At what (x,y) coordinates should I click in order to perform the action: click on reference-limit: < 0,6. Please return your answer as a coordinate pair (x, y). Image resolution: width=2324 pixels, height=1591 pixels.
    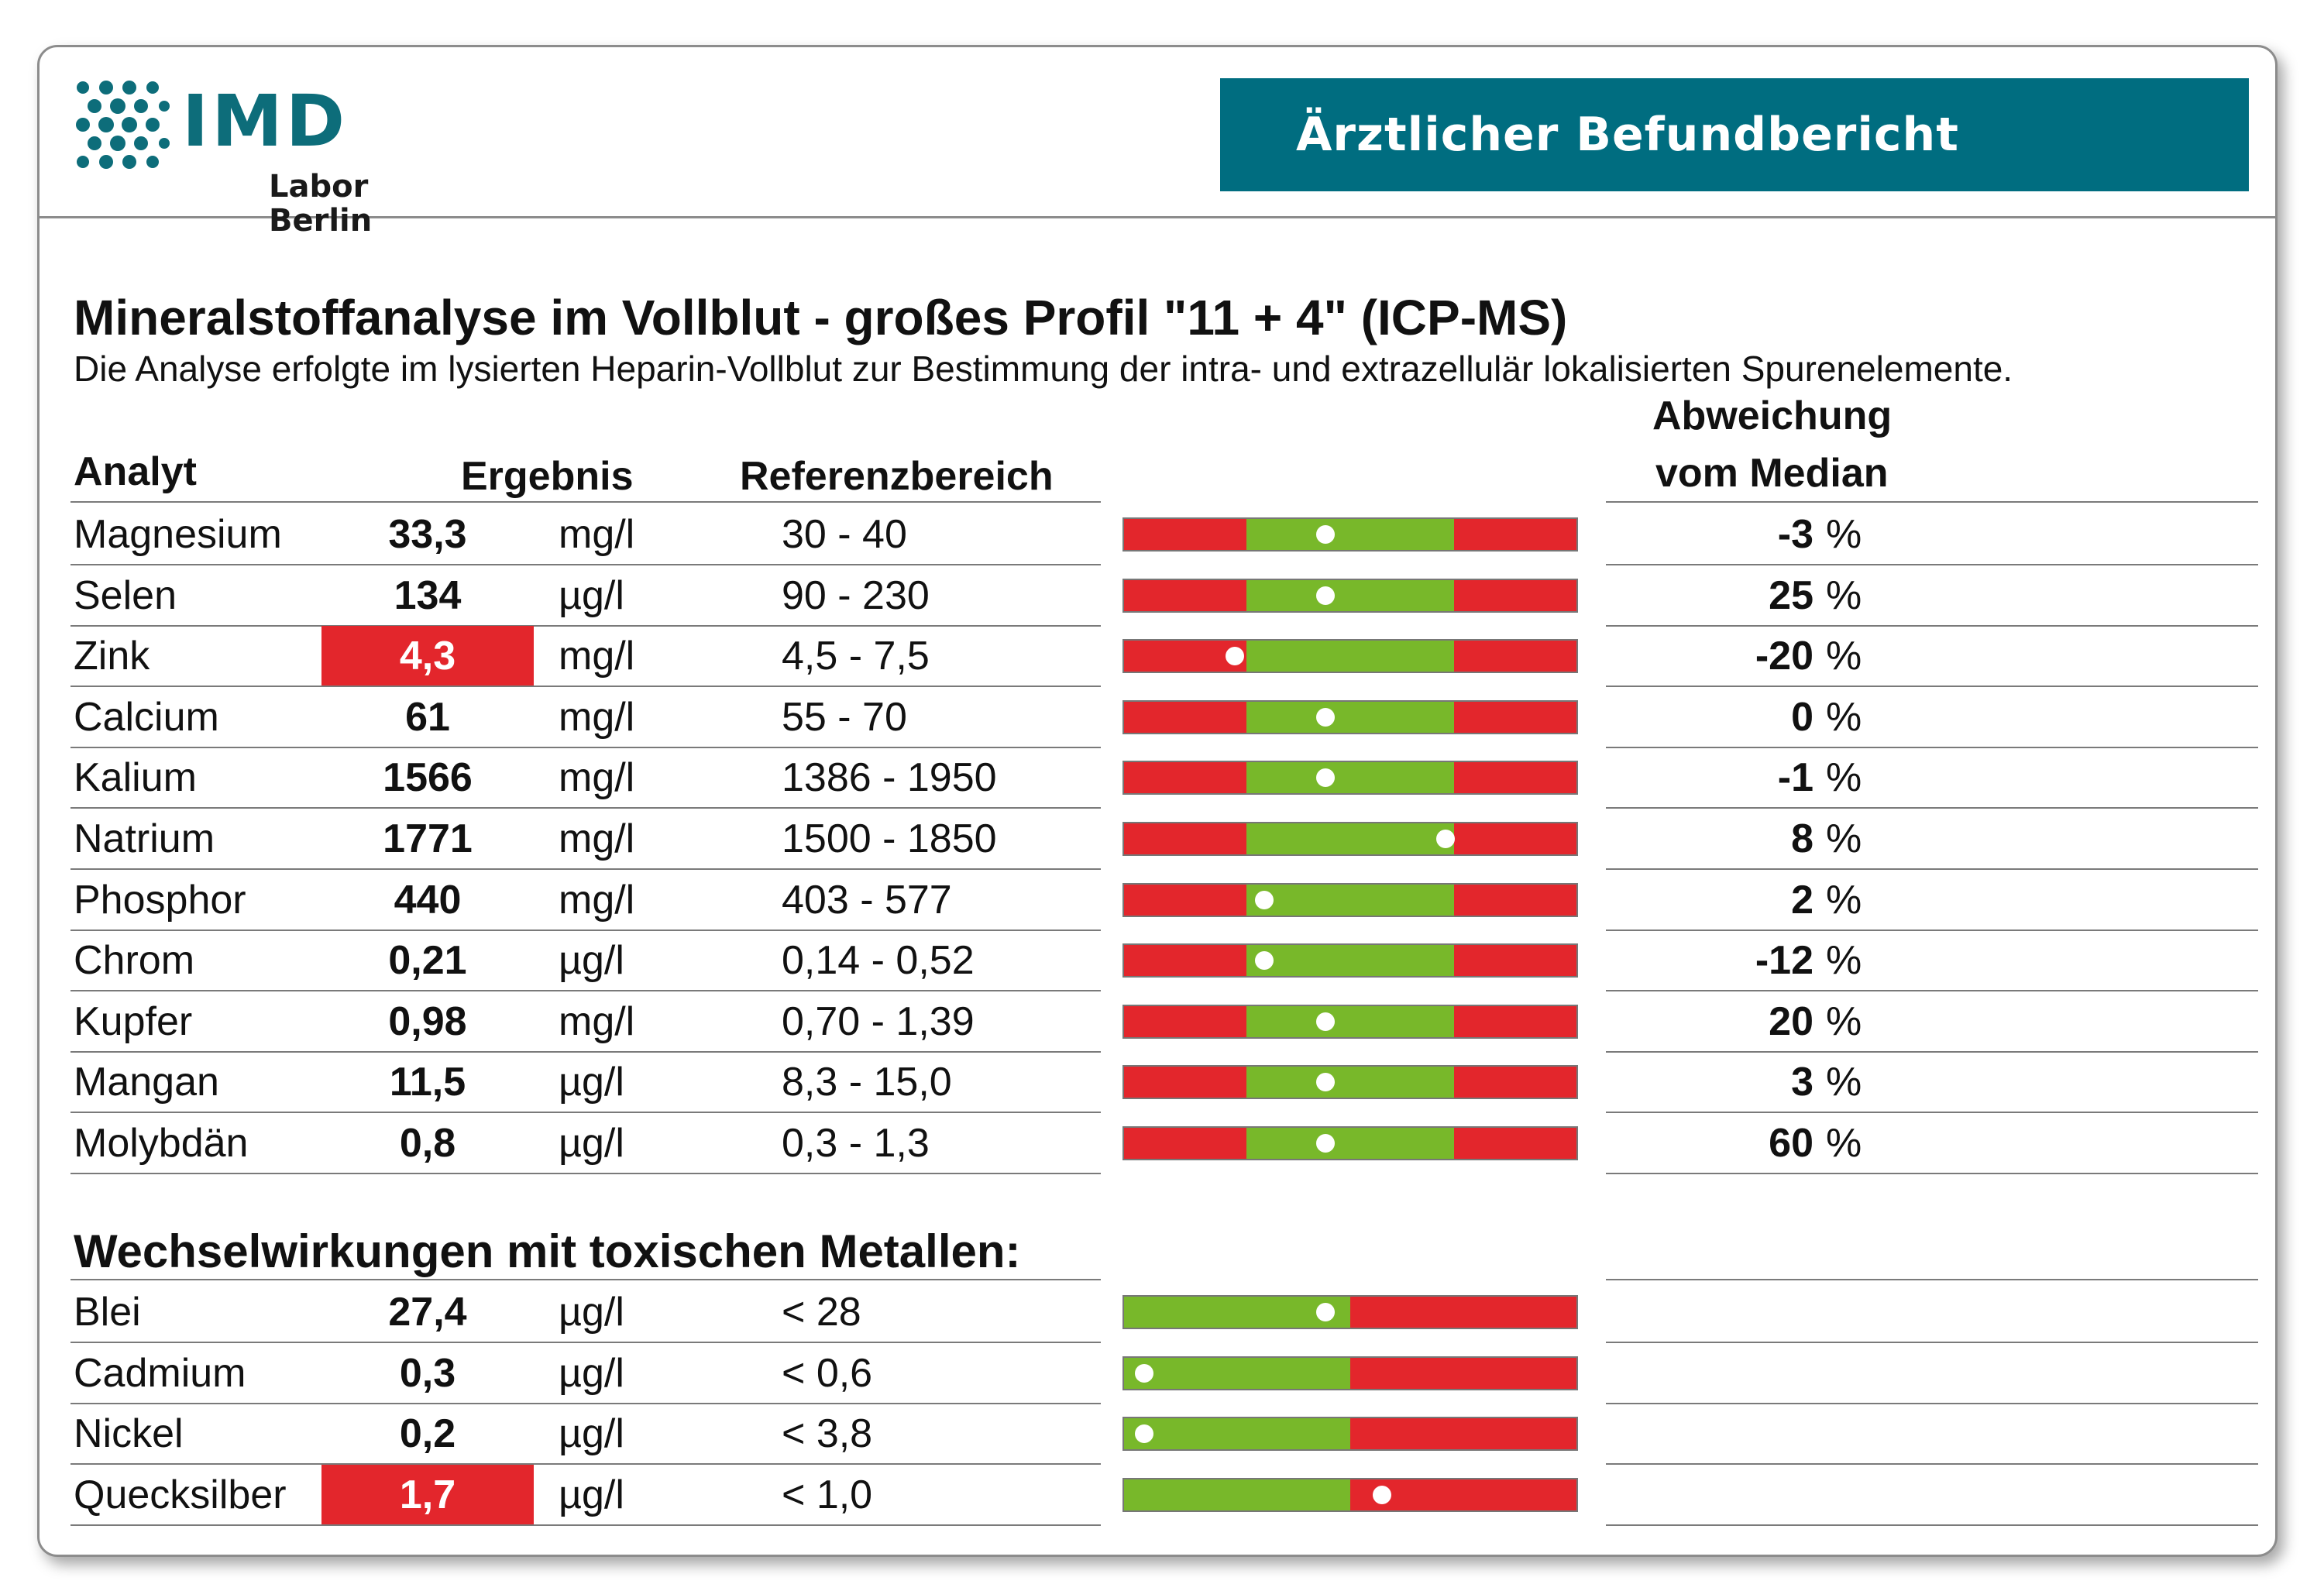
    Looking at the image, I should click on (827, 1373).